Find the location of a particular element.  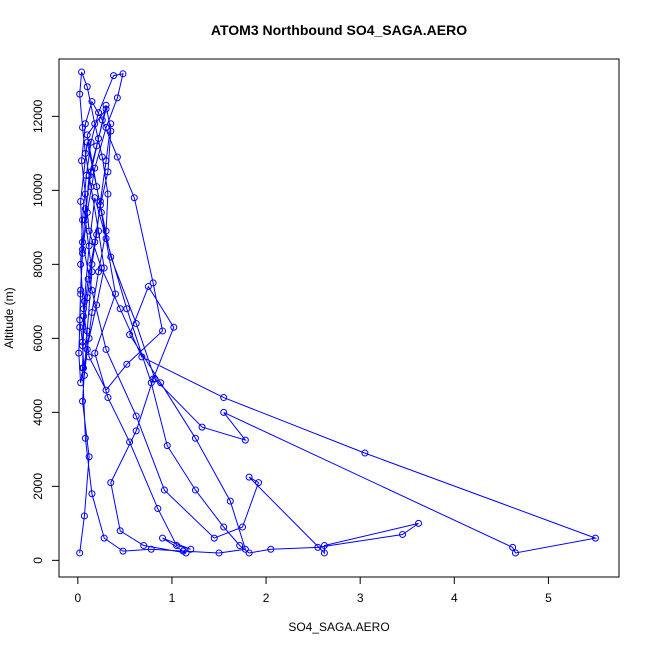

y-axis-label: Altitude (m) is located at coordinates (9, 317).